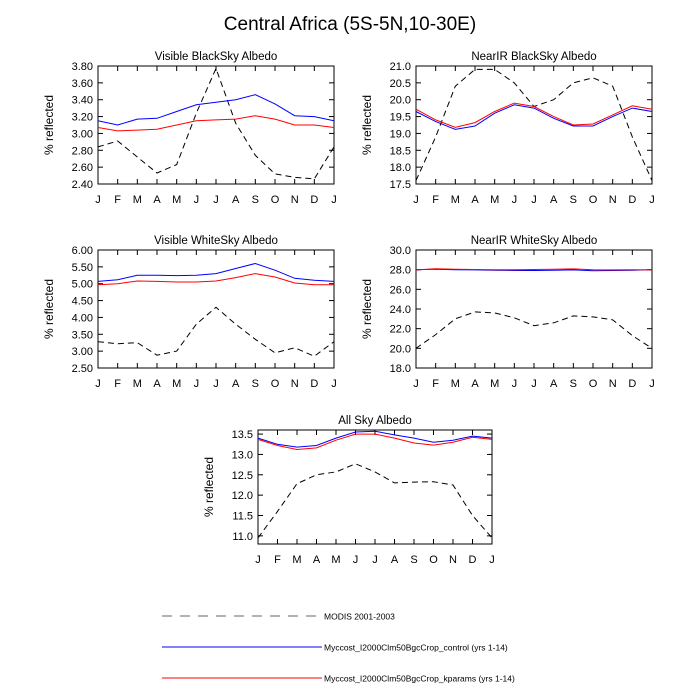 The height and width of the screenshot is (700, 700). I want to click on chart-title: NearIR BlackSky Albedo, so click(533, 57).